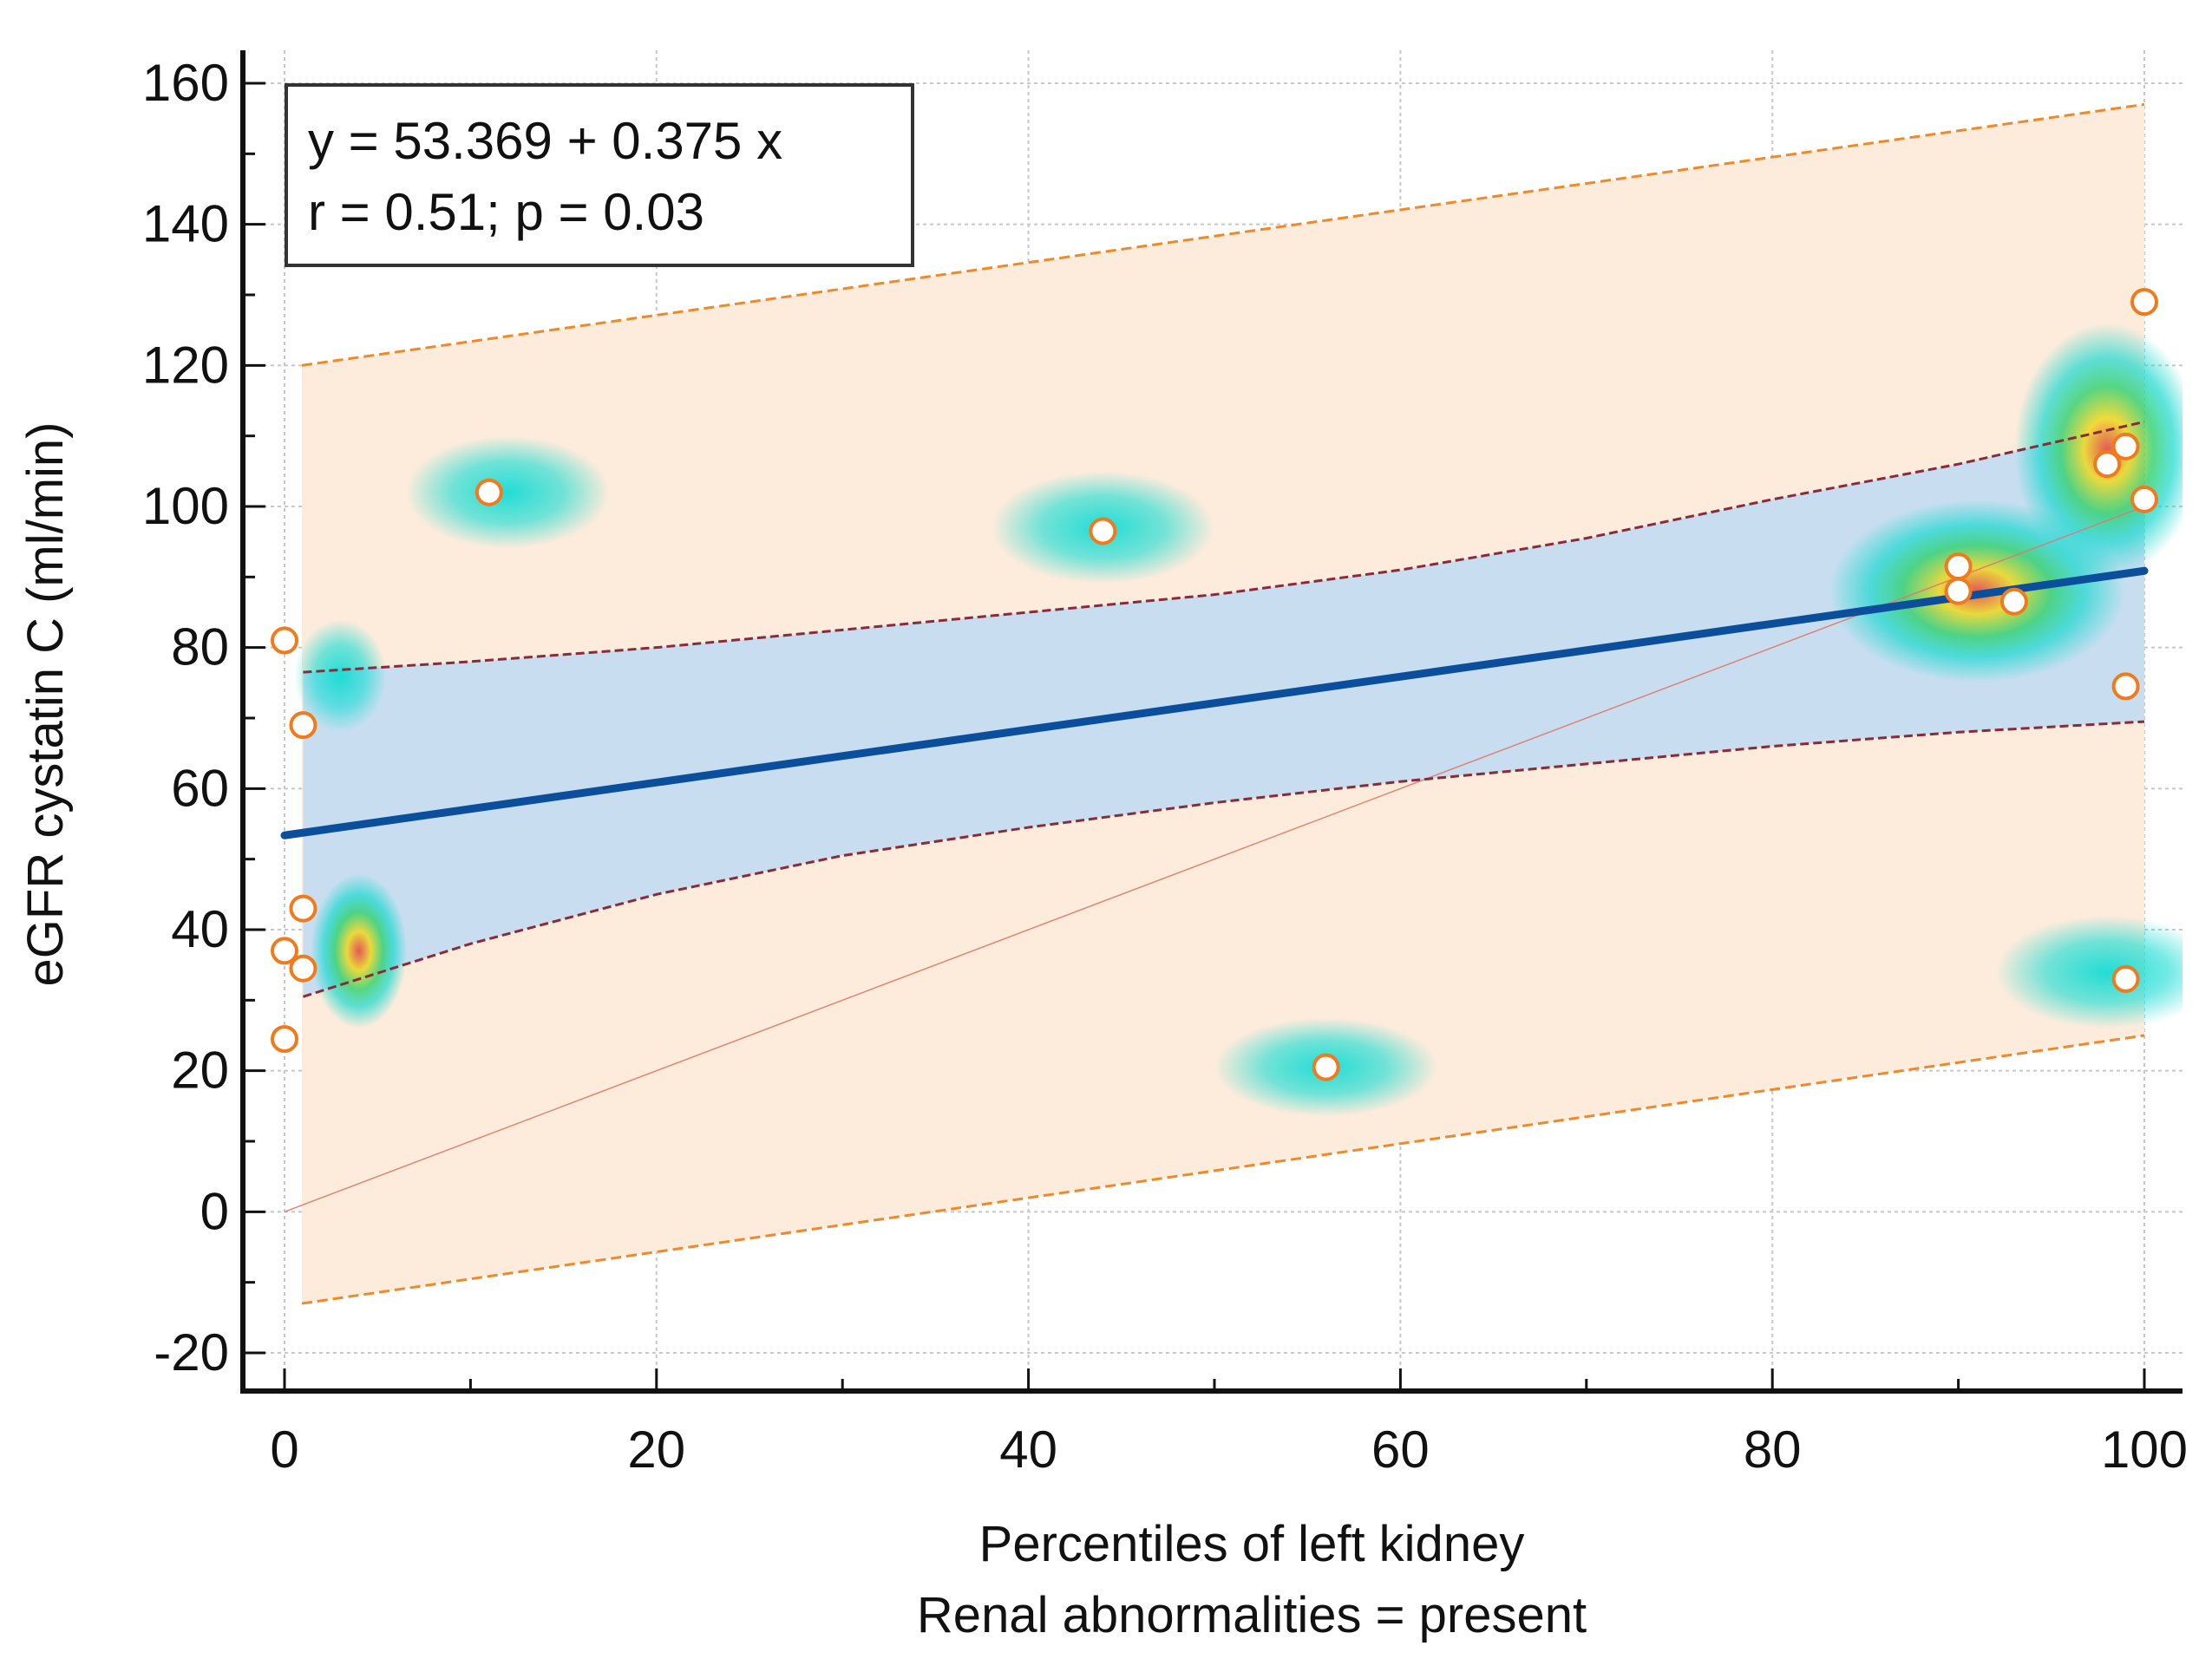 This screenshot has width=2212, height=1659. What do you see at coordinates (1252, 1544) in the screenshot?
I see `x-axis-title: Percentiles of left kidney` at bounding box center [1252, 1544].